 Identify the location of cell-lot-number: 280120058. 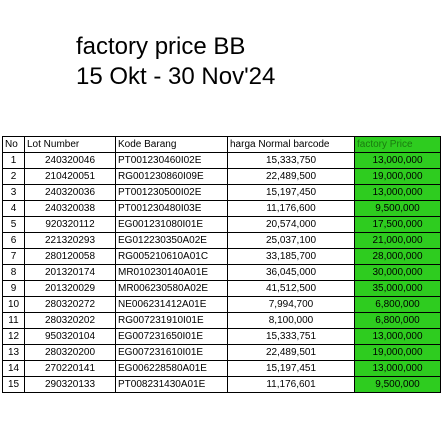
(70, 256).